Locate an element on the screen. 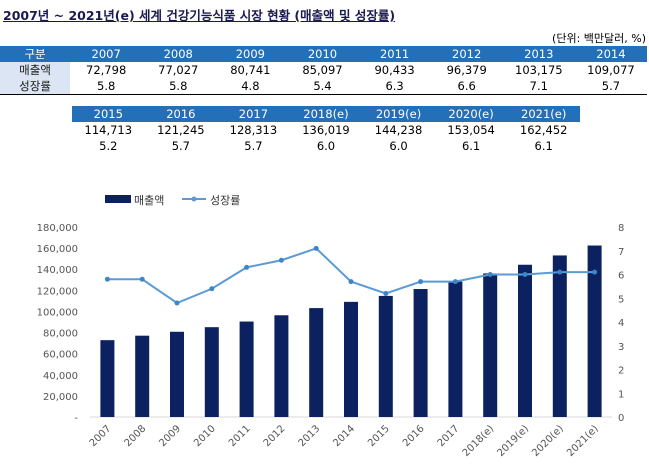 Image resolution: width=649 pixels, height=467 pixels. right-axis-tick: 0 is located at coordinates (621, 418).